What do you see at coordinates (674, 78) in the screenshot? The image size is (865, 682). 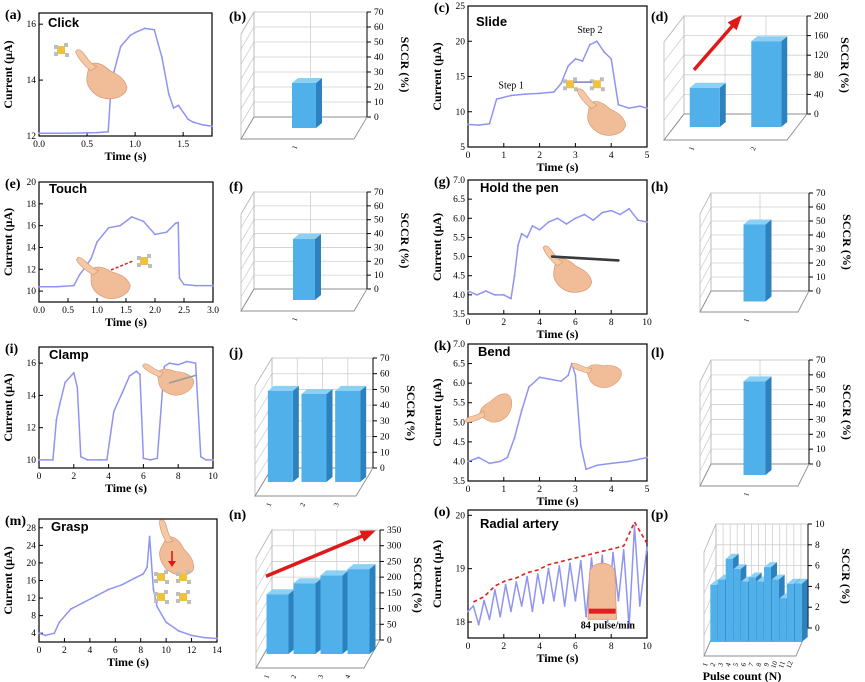 I see `side-wall` at bounding box center [674, 78].